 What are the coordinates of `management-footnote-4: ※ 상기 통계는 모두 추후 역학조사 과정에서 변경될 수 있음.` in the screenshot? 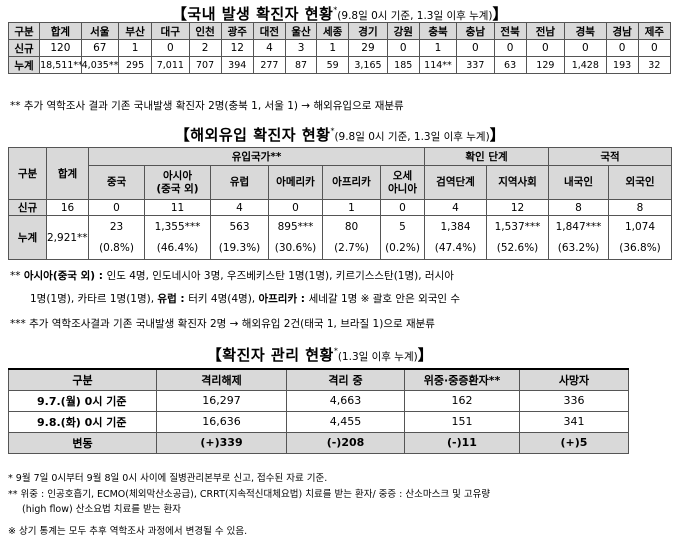 It's located at (128, 531).